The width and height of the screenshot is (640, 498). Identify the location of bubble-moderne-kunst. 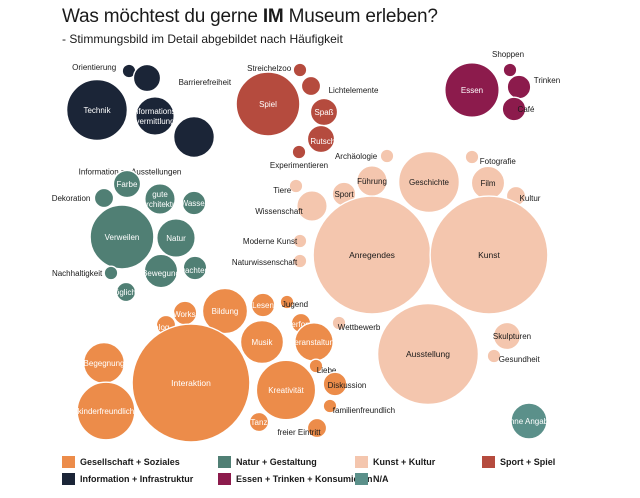
(300, 241).